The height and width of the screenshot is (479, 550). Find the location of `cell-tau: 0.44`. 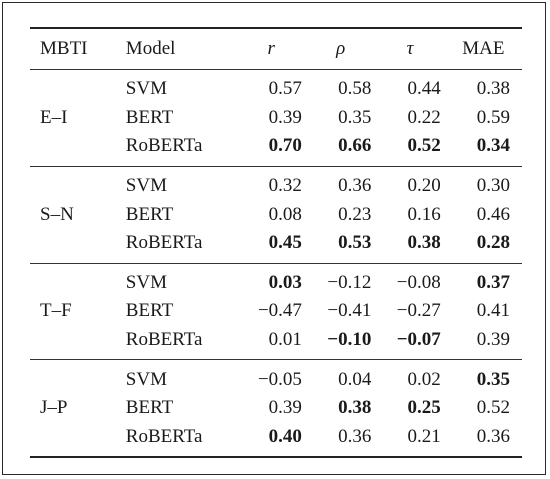

cell-tau: 0.44 is located at coordinates (424, 89).